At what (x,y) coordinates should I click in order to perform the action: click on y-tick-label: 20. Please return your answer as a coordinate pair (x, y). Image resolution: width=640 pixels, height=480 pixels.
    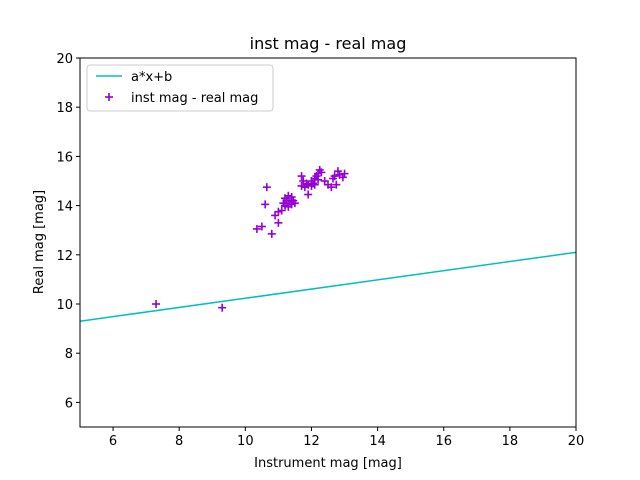
    Looking at the image, I should click on (64, 59).